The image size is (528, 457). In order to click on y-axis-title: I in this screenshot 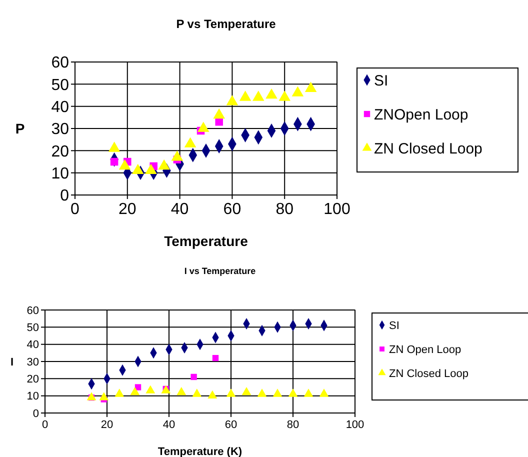, I will do `click(12, 362)`.